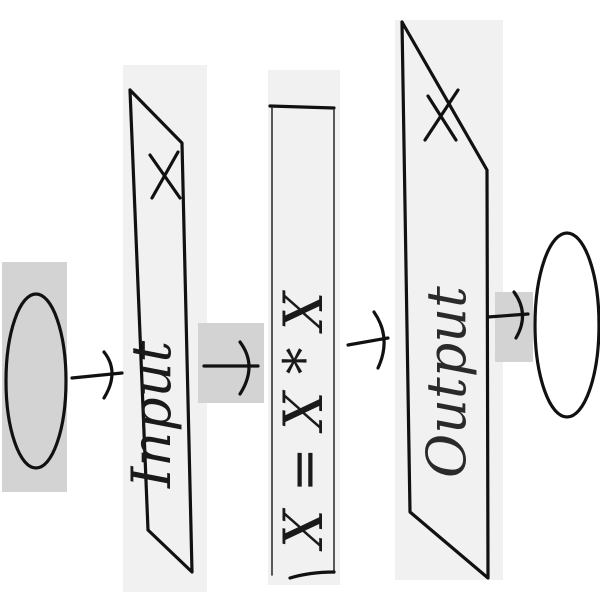 This screenshot has height=600, width=600. What do you see at coordinates (368, 340) in the screenshot?
I see `arrow-process-to-output` at bounding box center [368, 340].